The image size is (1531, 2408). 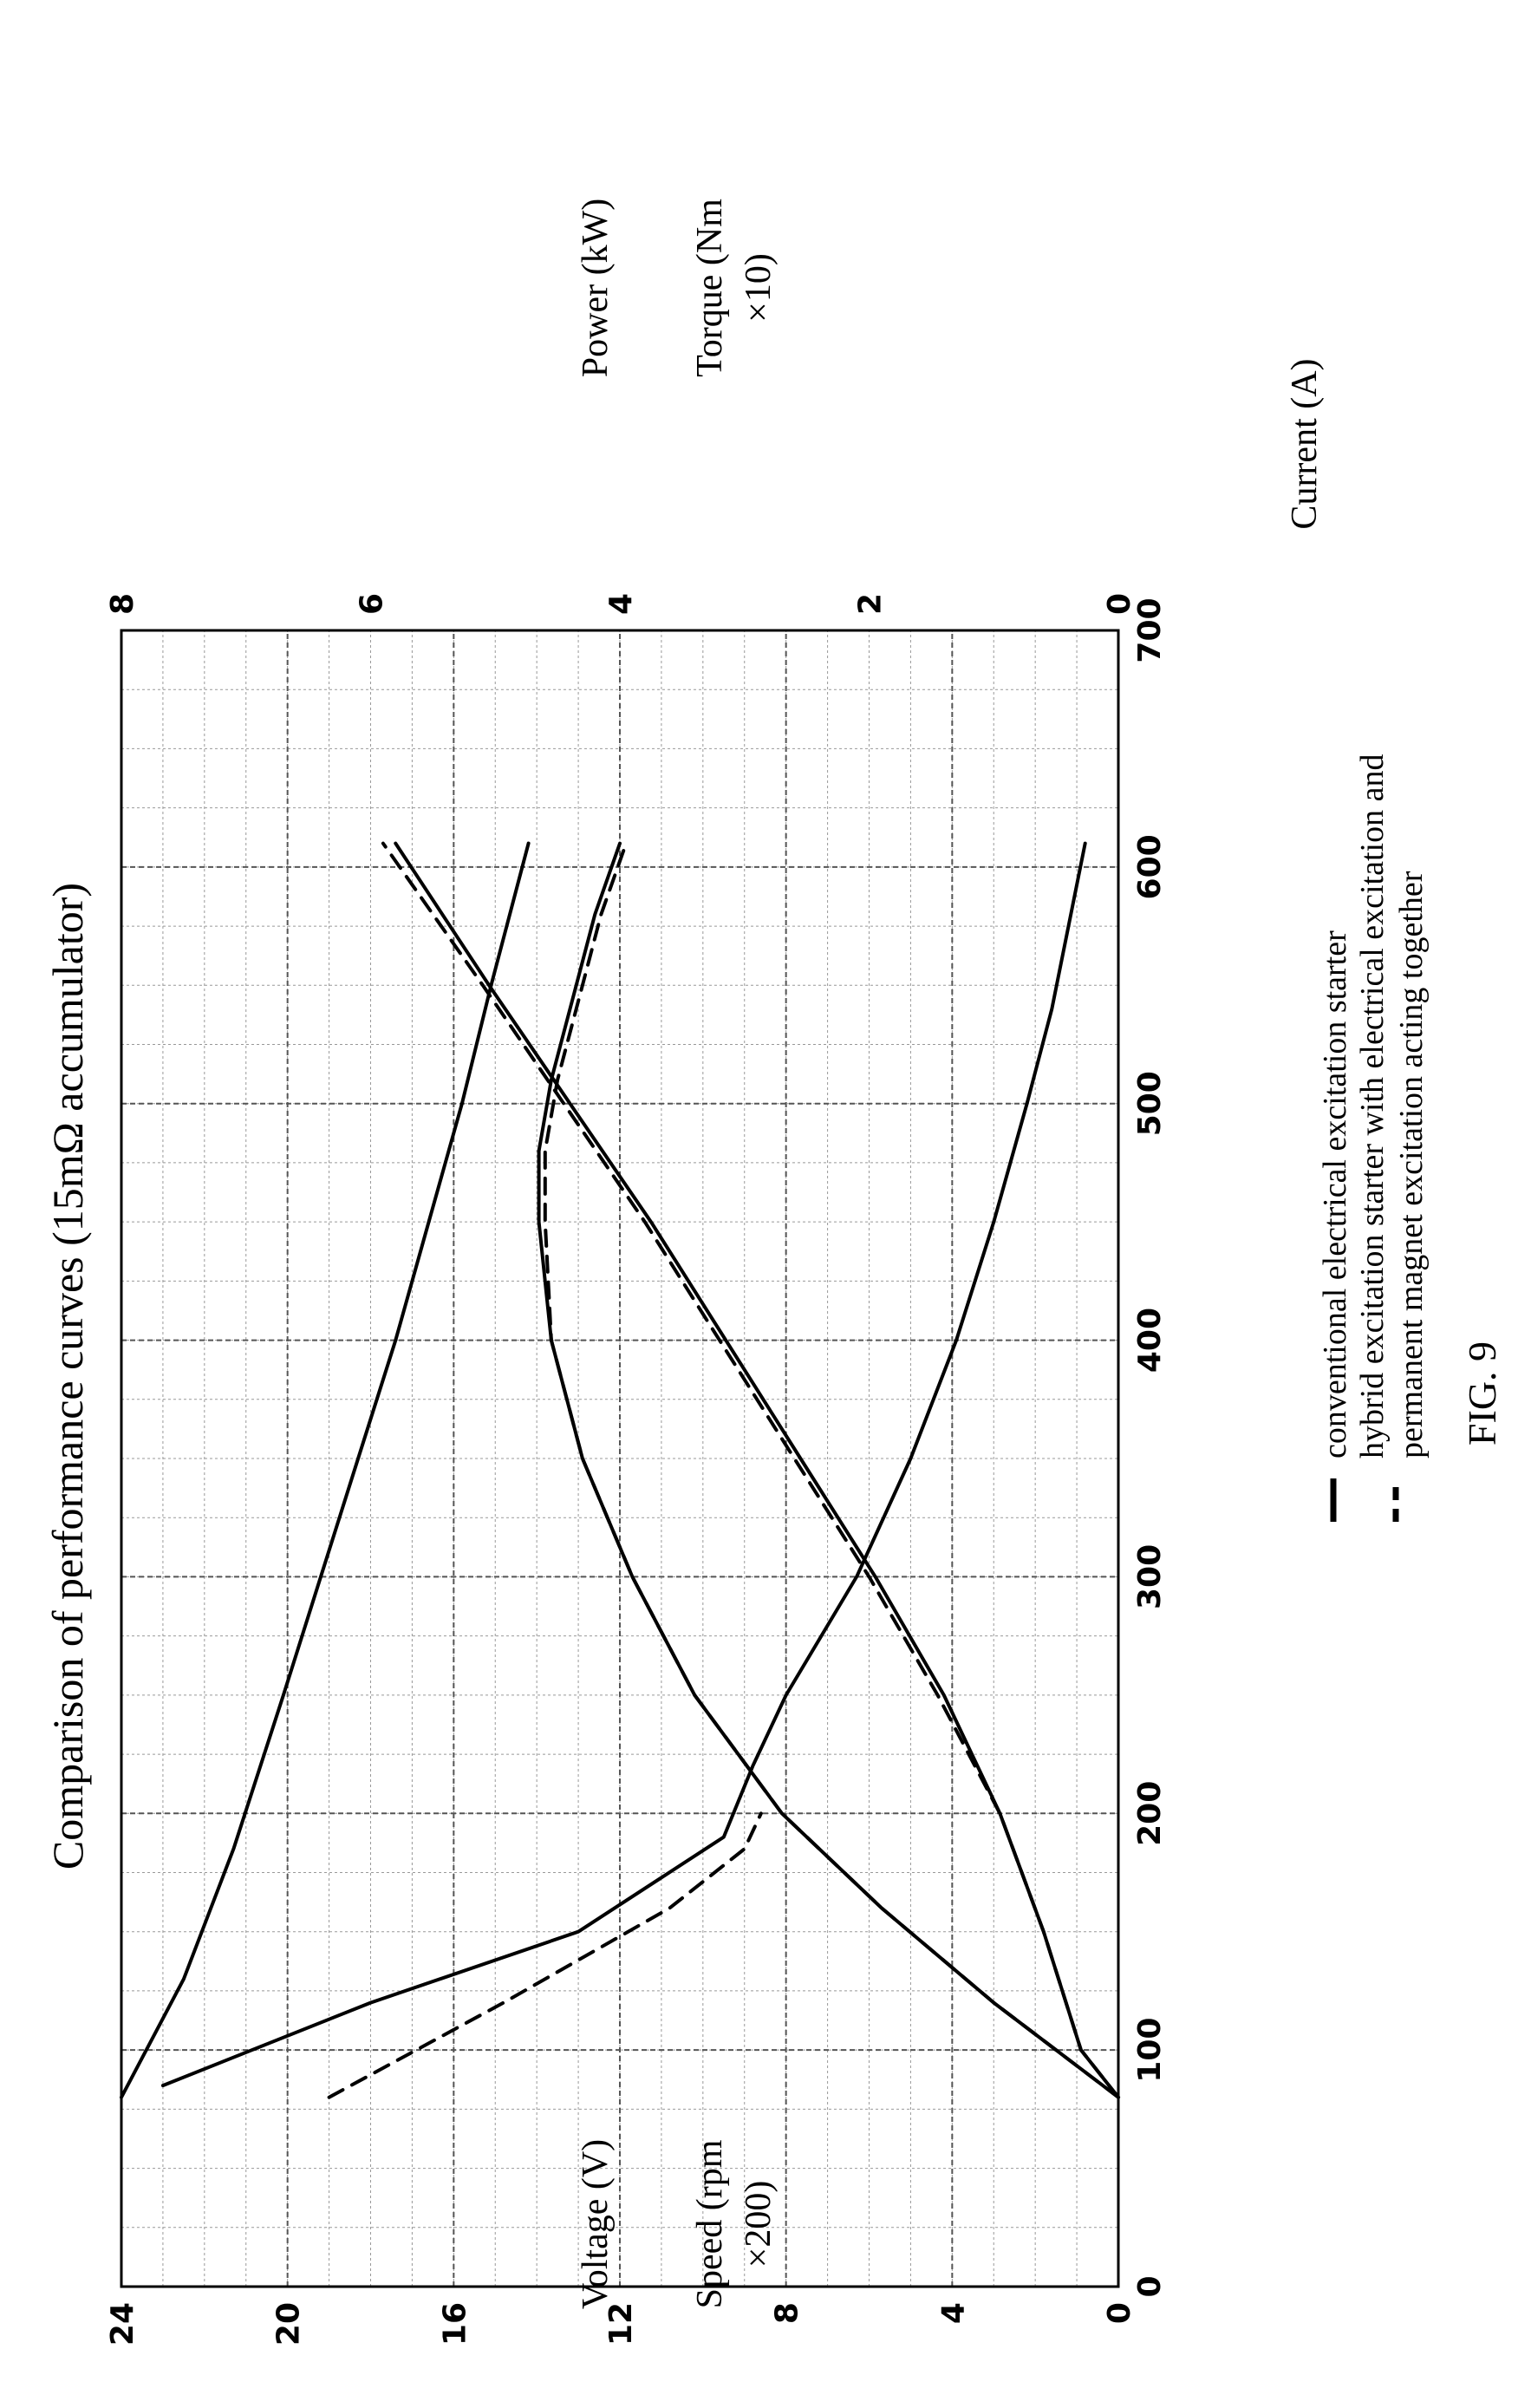 I want to click on x-tick-label: 300, so click(x=1150, y=1576).